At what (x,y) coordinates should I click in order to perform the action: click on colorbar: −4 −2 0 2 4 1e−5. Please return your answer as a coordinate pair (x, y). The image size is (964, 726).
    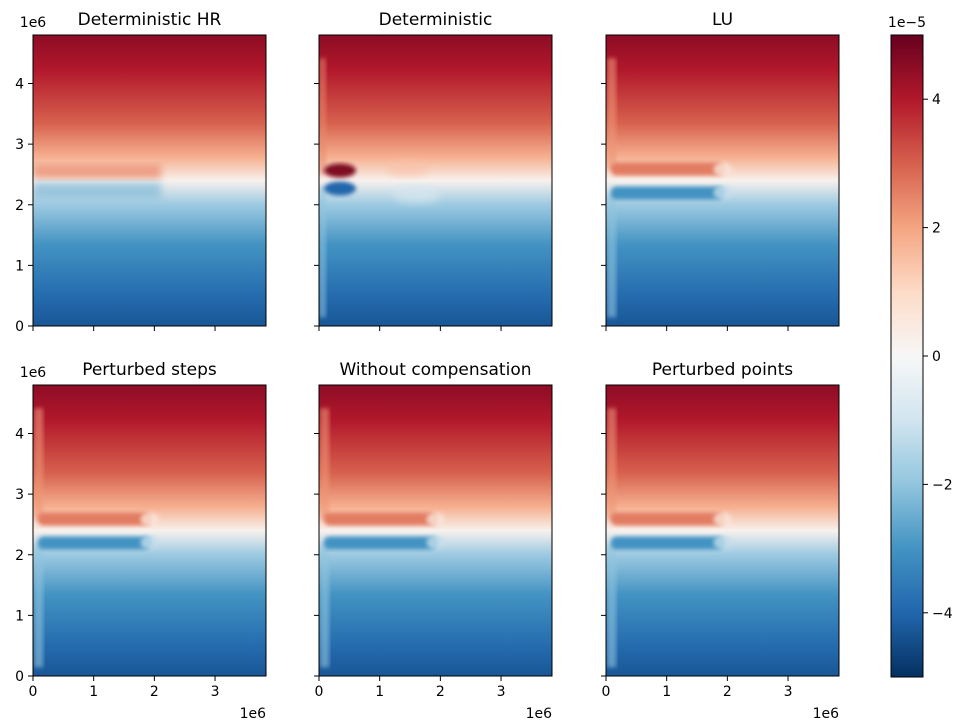
    Looking at the image, I should click on (920, 346).